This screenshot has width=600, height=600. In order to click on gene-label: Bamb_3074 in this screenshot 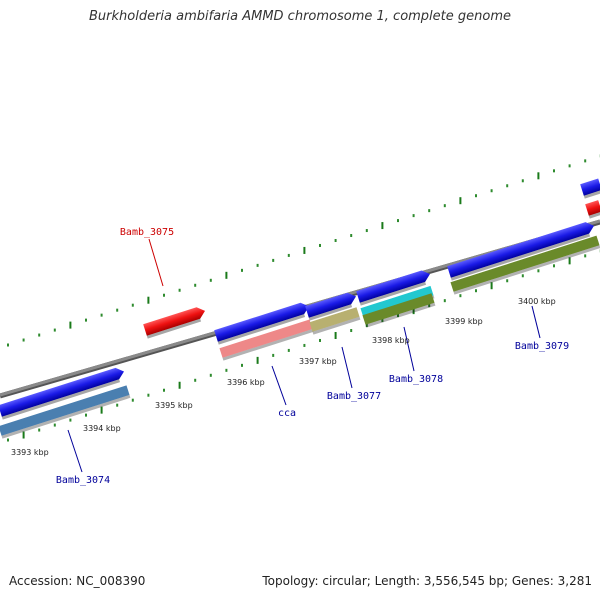, I will do `click(83, 480)`.